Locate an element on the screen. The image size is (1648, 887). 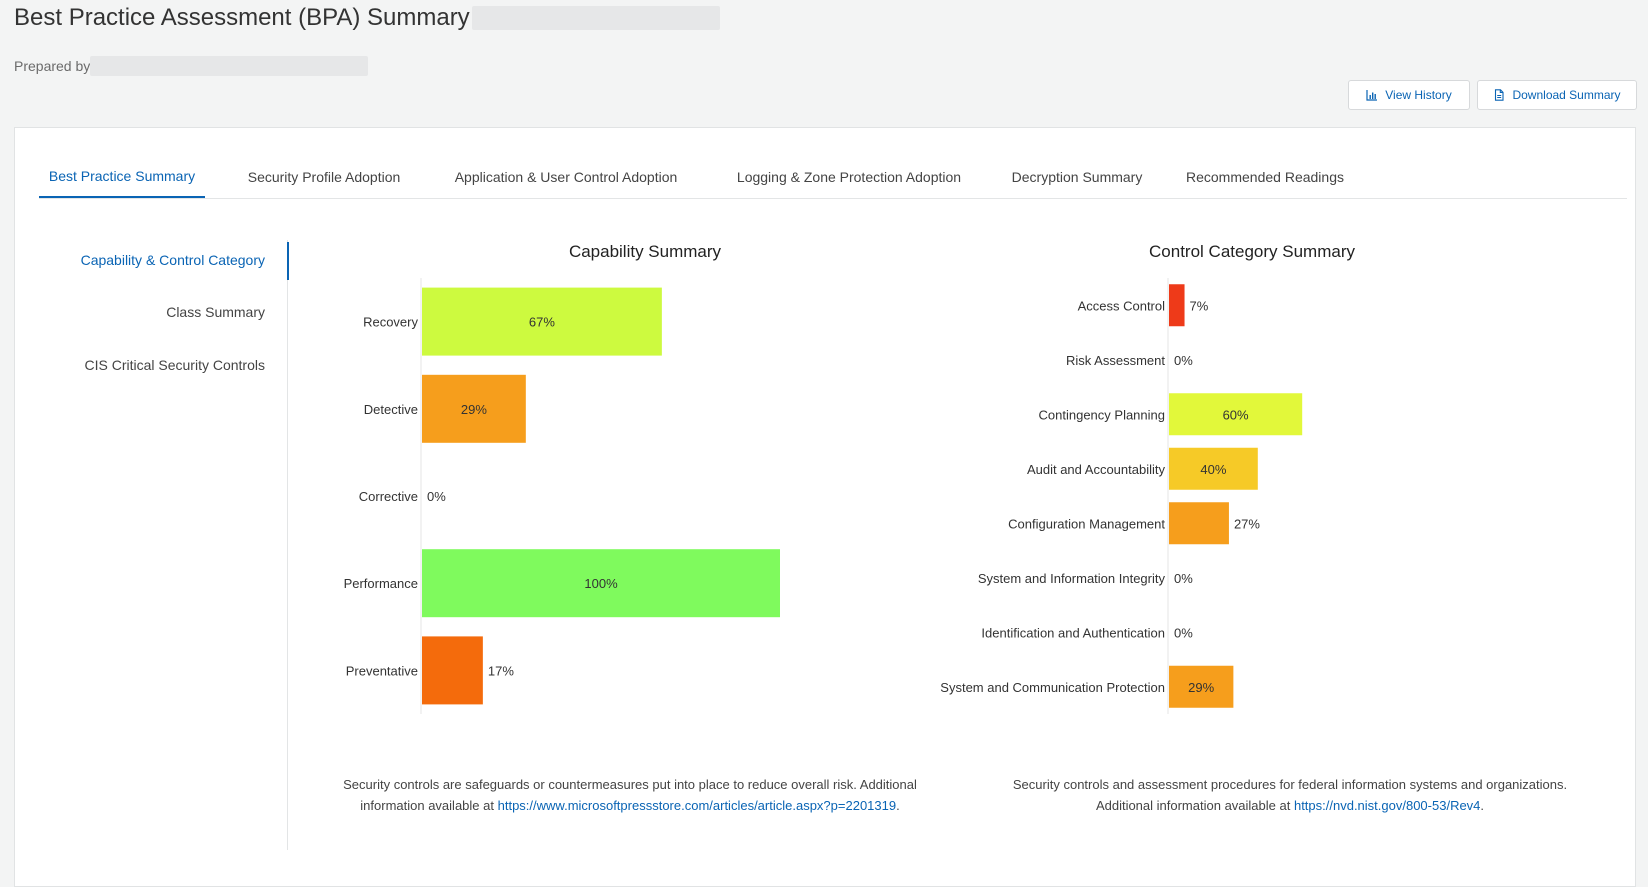
capability-caption-end: . is located at coordinates (898, 805).